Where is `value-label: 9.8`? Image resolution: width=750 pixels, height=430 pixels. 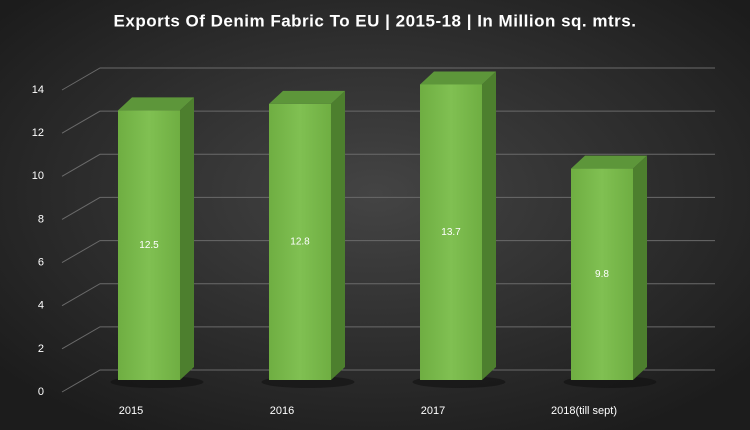 value-label: 9.8 is located at coordinates (602, 274).